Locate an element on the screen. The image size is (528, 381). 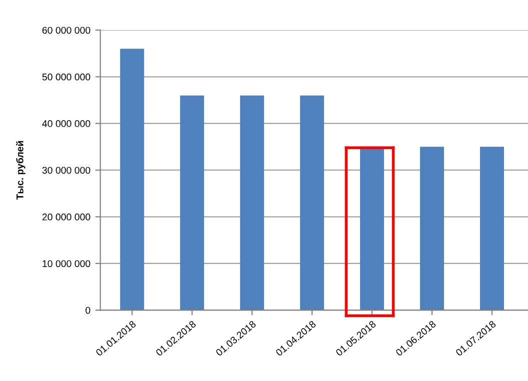
y-tick-label: 0 is located at coordinates (88, 310).